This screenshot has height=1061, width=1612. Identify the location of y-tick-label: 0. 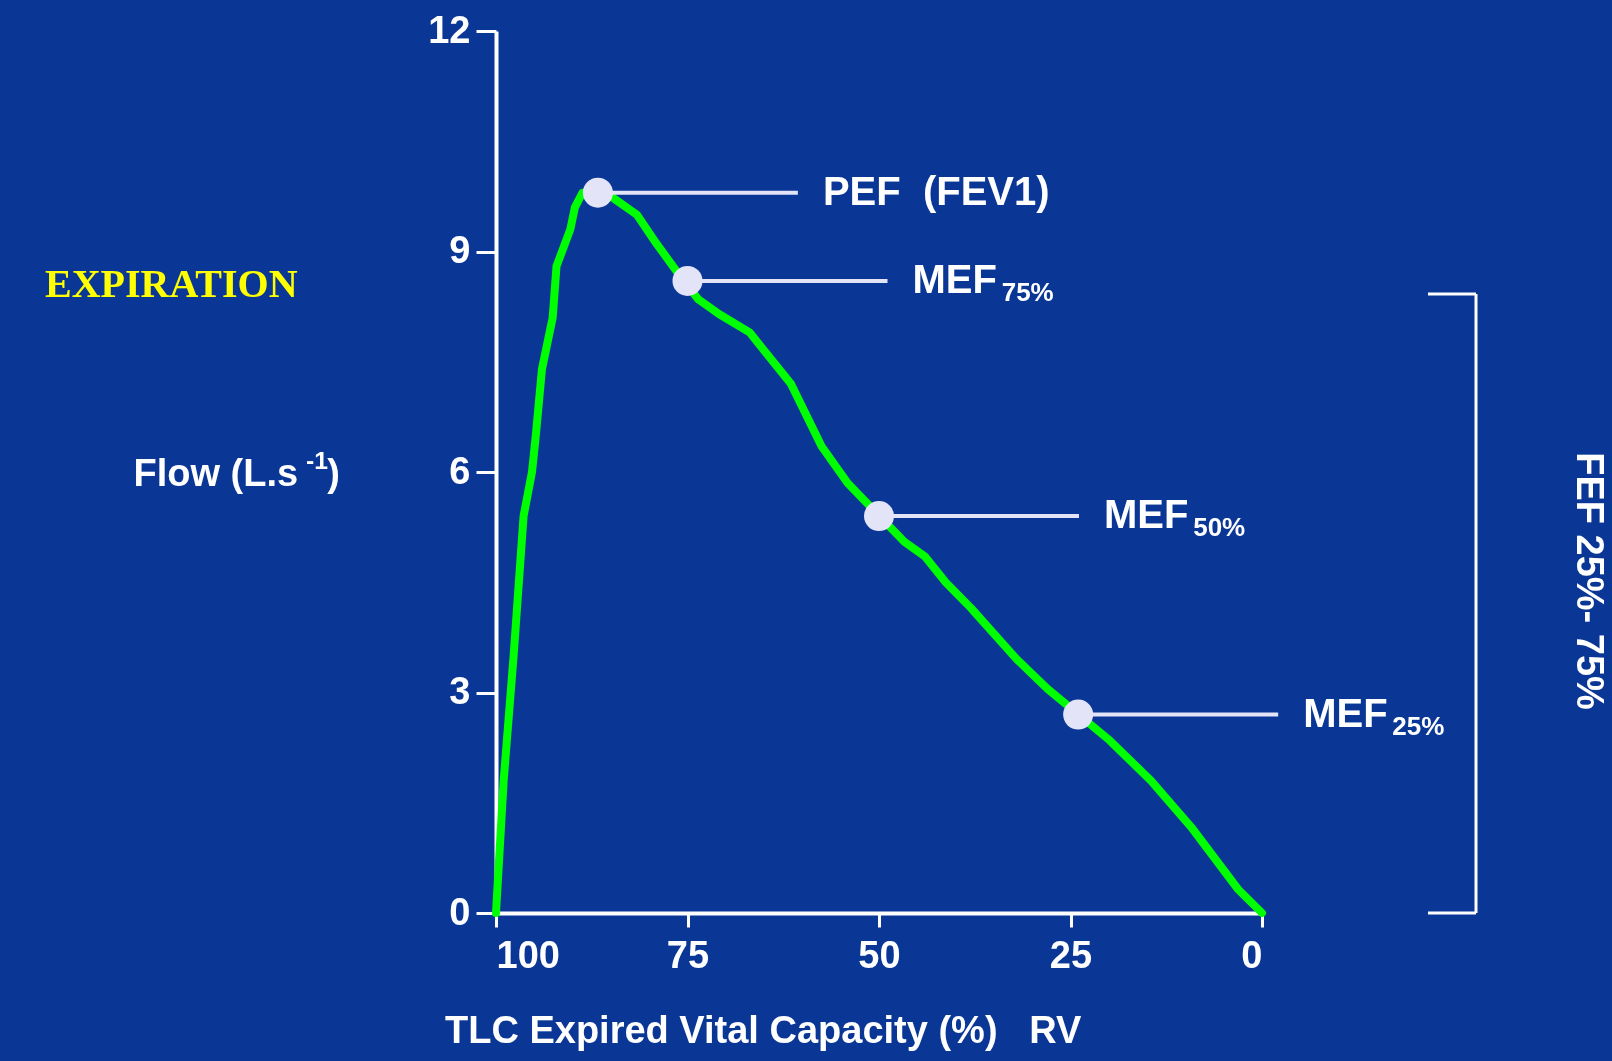
(460, 911).